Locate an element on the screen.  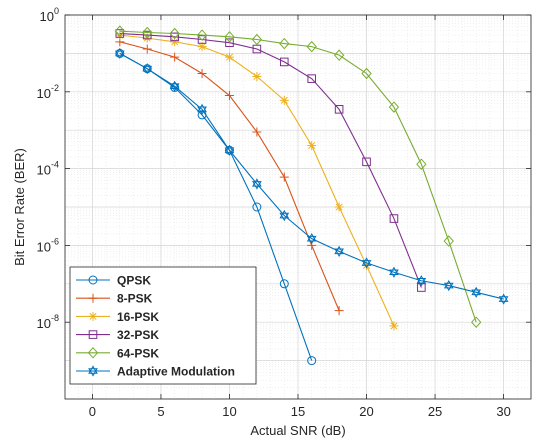
legend-label: Adaptive Modulation is located at coordinates (176, 372).